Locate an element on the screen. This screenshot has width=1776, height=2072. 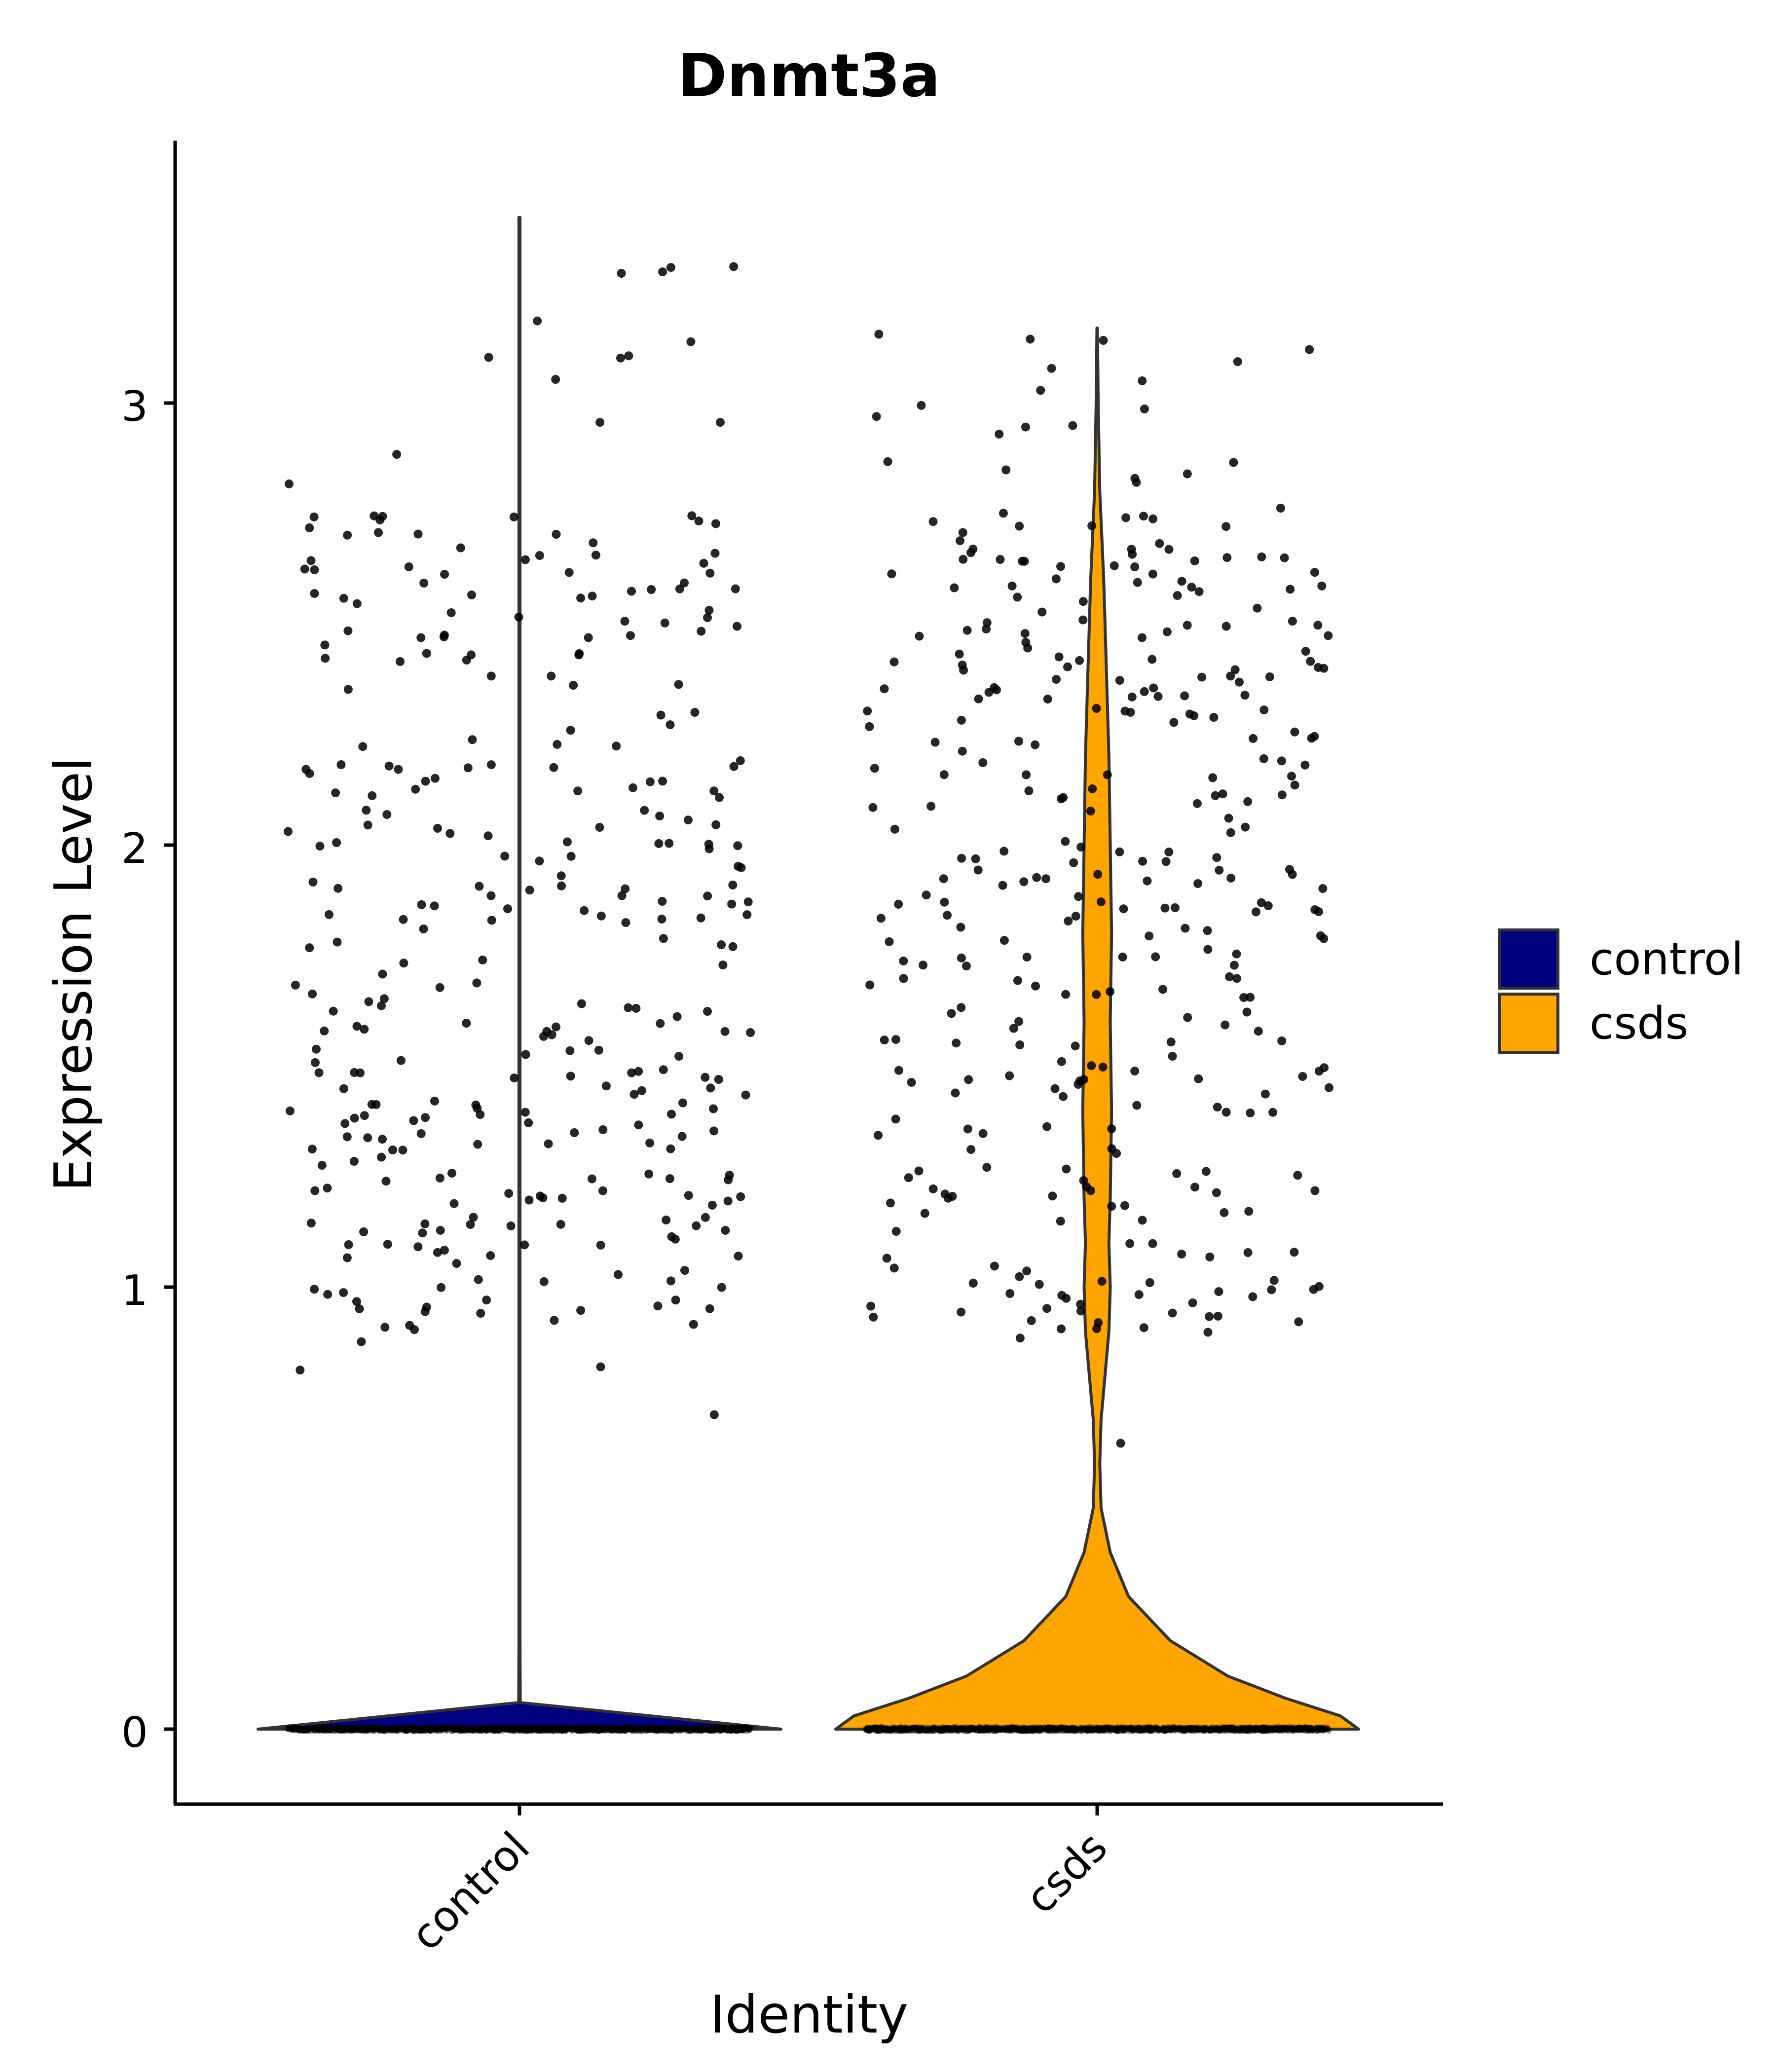
x-tick-label-csds: csds is located at coordinates (1067, 1874).